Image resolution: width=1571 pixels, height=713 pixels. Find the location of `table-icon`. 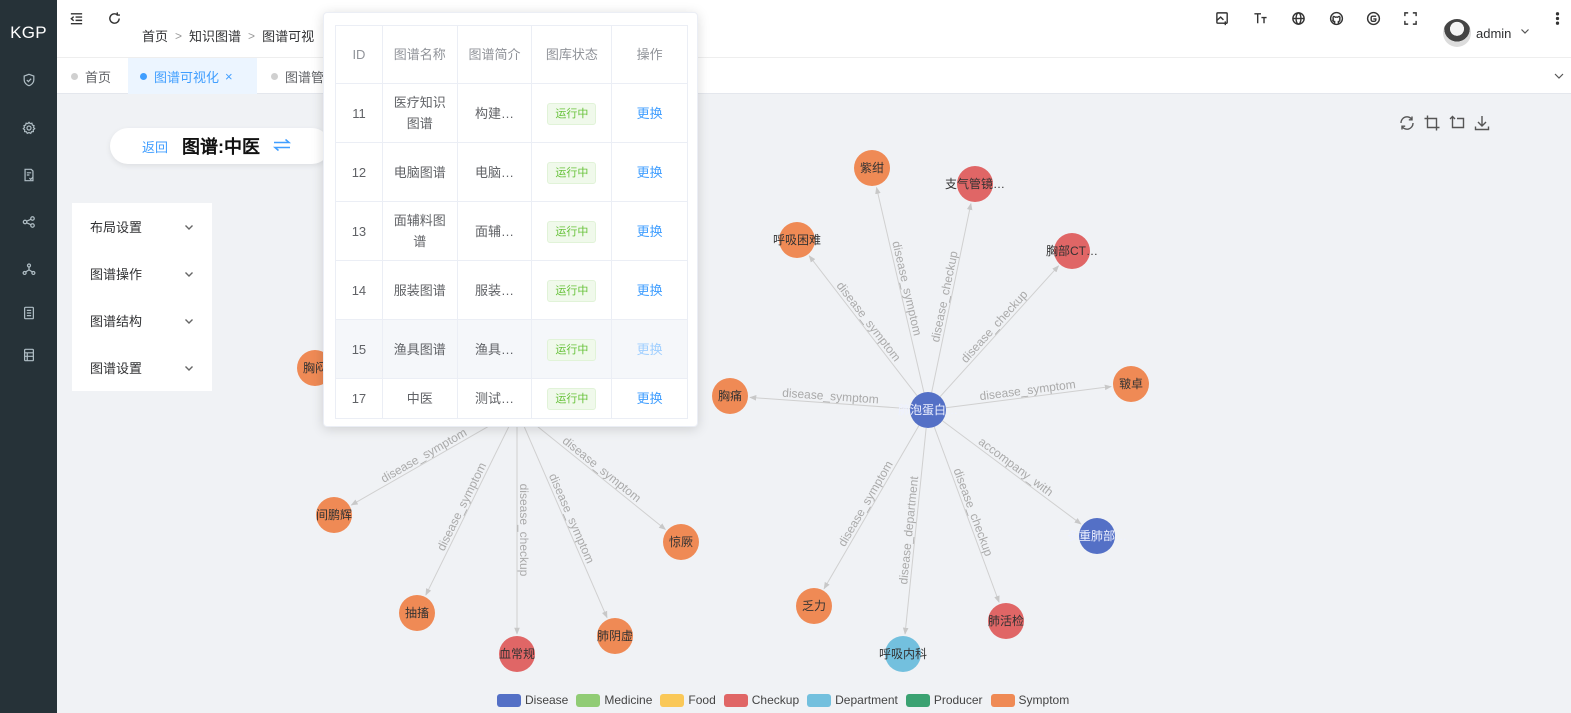

table-icon is located at coordinates (28, 355).